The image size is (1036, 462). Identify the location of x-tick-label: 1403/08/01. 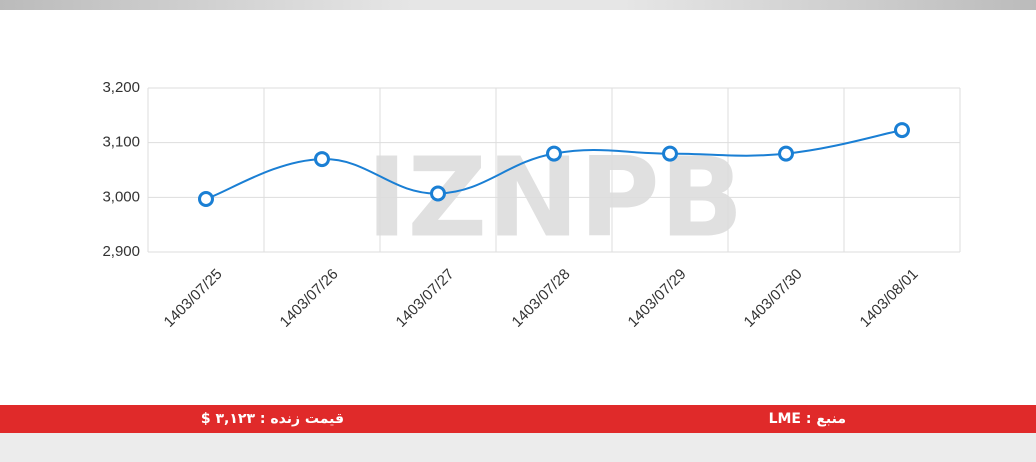
(889, 298).